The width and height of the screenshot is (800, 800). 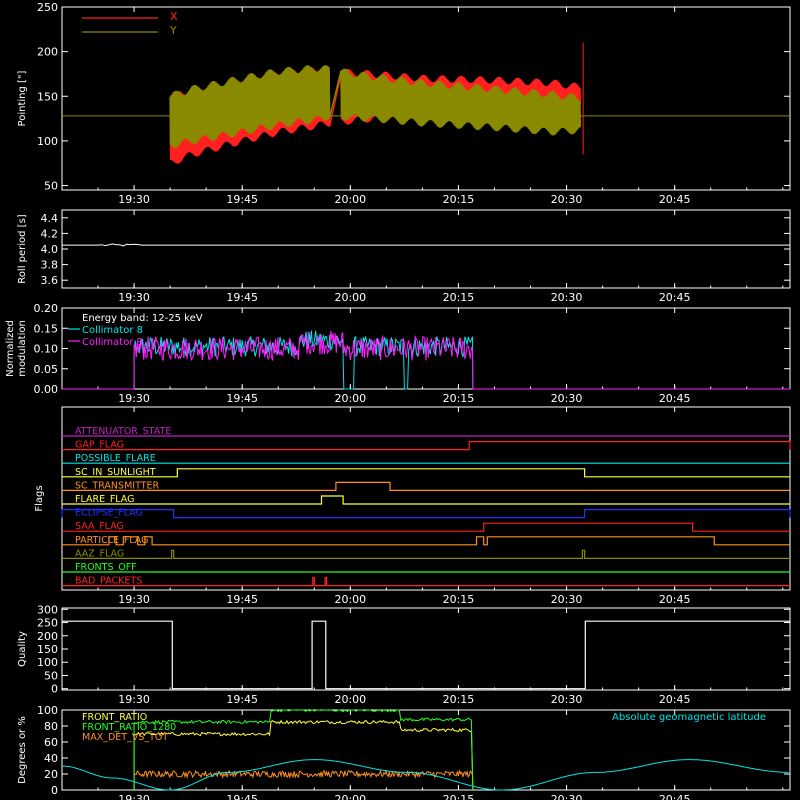 What do you see at coordinates (459, 796) in the screenshot?
I see `geomag-xtick-label: 20:15` at bounding box center [459, 796].